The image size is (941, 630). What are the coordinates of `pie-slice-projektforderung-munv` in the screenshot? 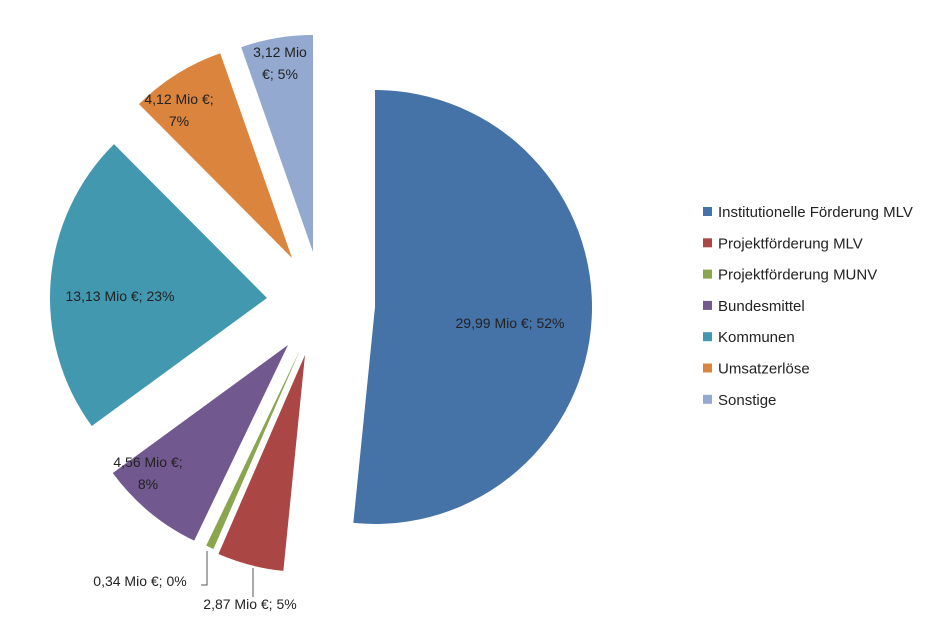 It's located at (253, 449).